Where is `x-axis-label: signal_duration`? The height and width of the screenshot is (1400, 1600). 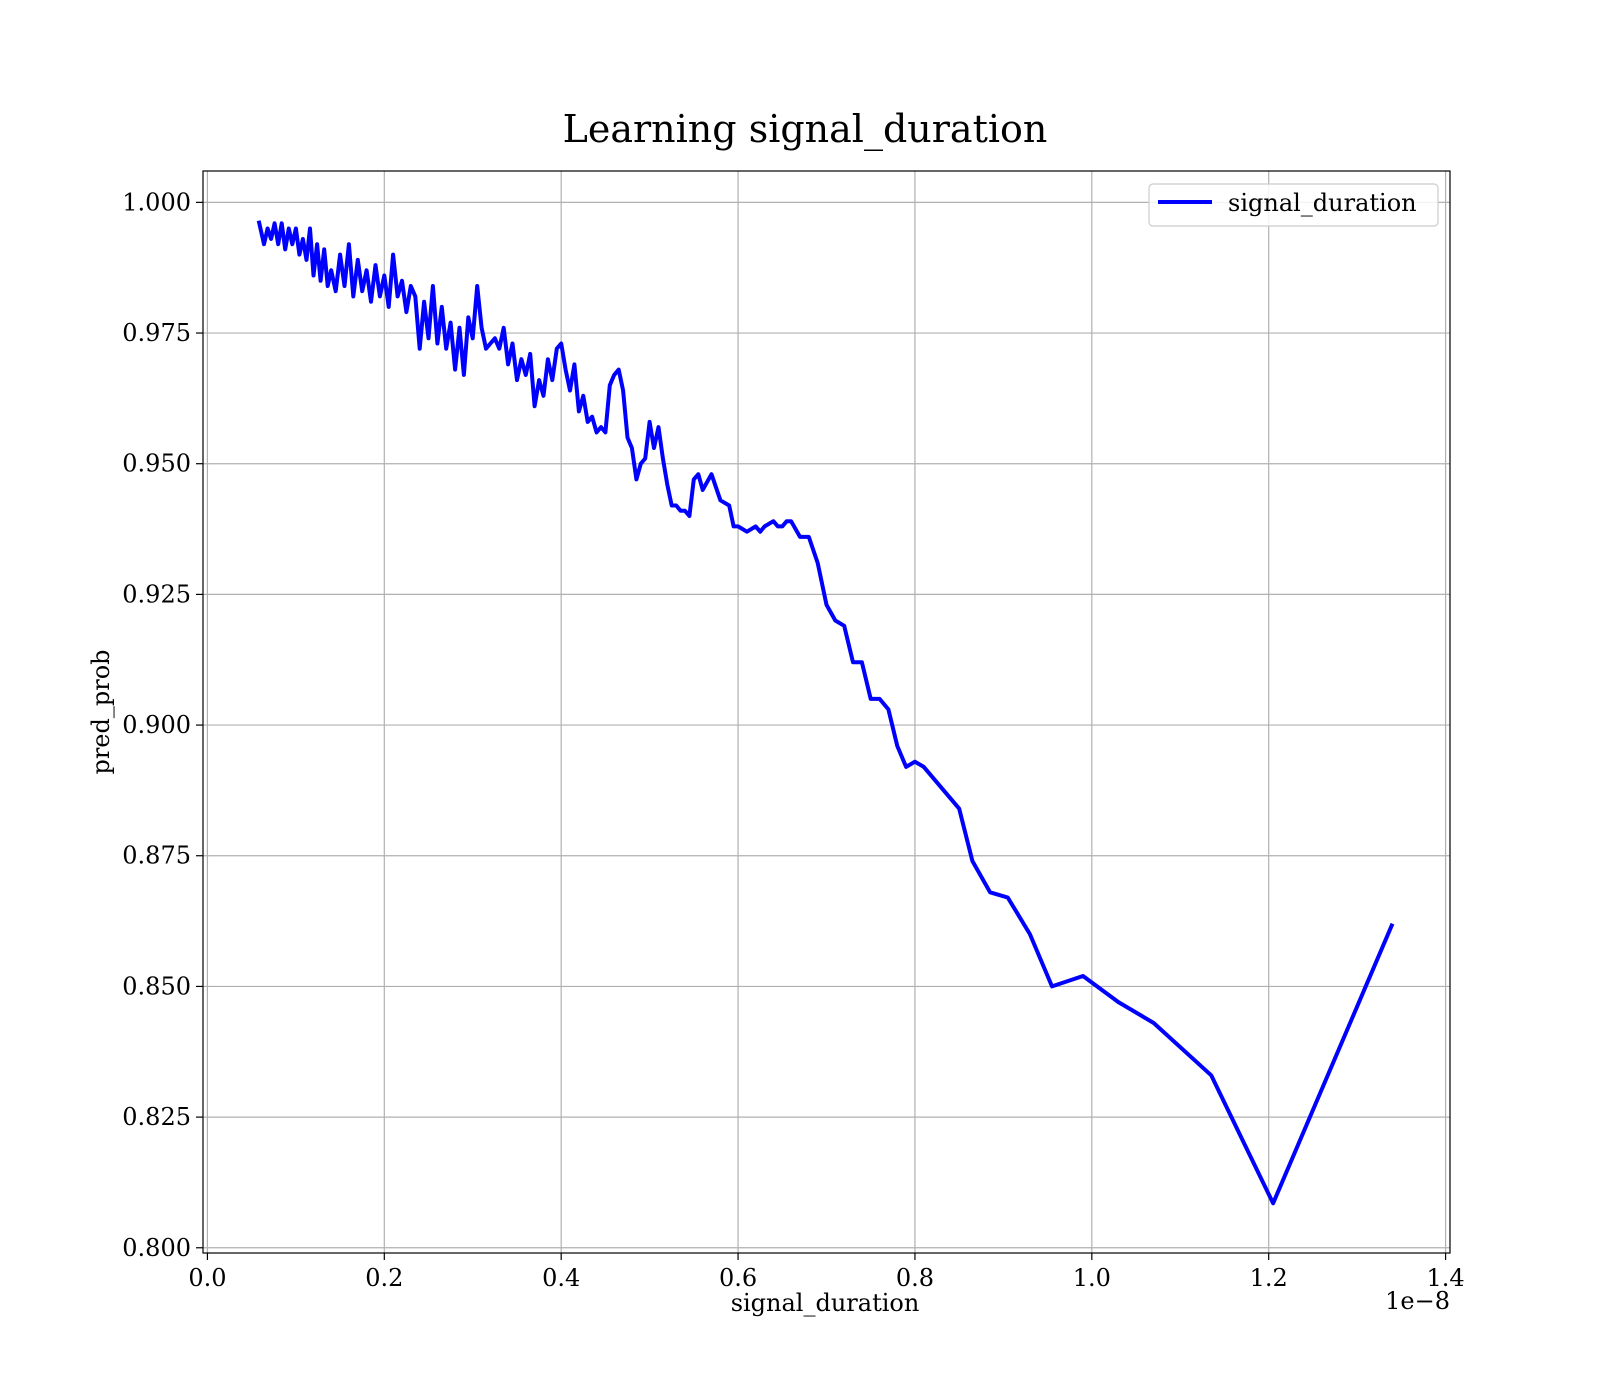 x-axis-label: signal_duration is located at coordinates (825, 1303).